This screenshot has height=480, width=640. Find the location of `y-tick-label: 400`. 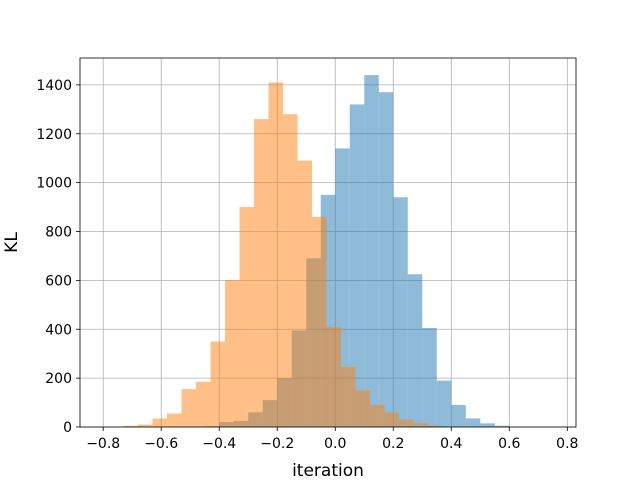

y-tick-label: 400 is located at coordinates (58, 330).